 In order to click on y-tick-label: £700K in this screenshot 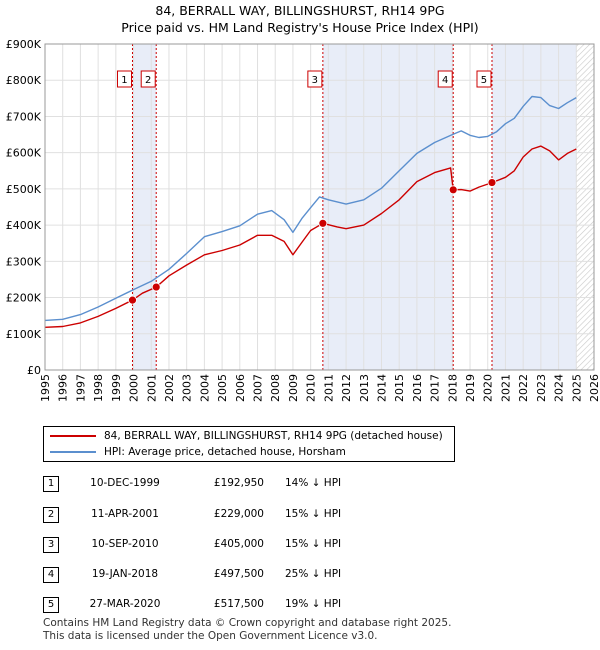, I will do `click(24, 116)`.